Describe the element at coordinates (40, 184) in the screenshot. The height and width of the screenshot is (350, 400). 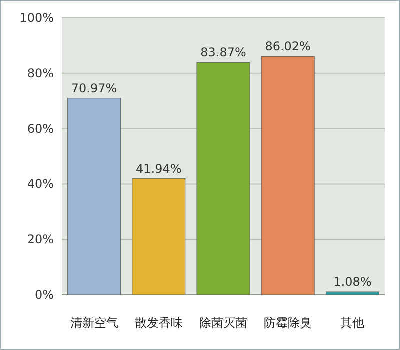
I see `y-tick-label: 40%` at that location.